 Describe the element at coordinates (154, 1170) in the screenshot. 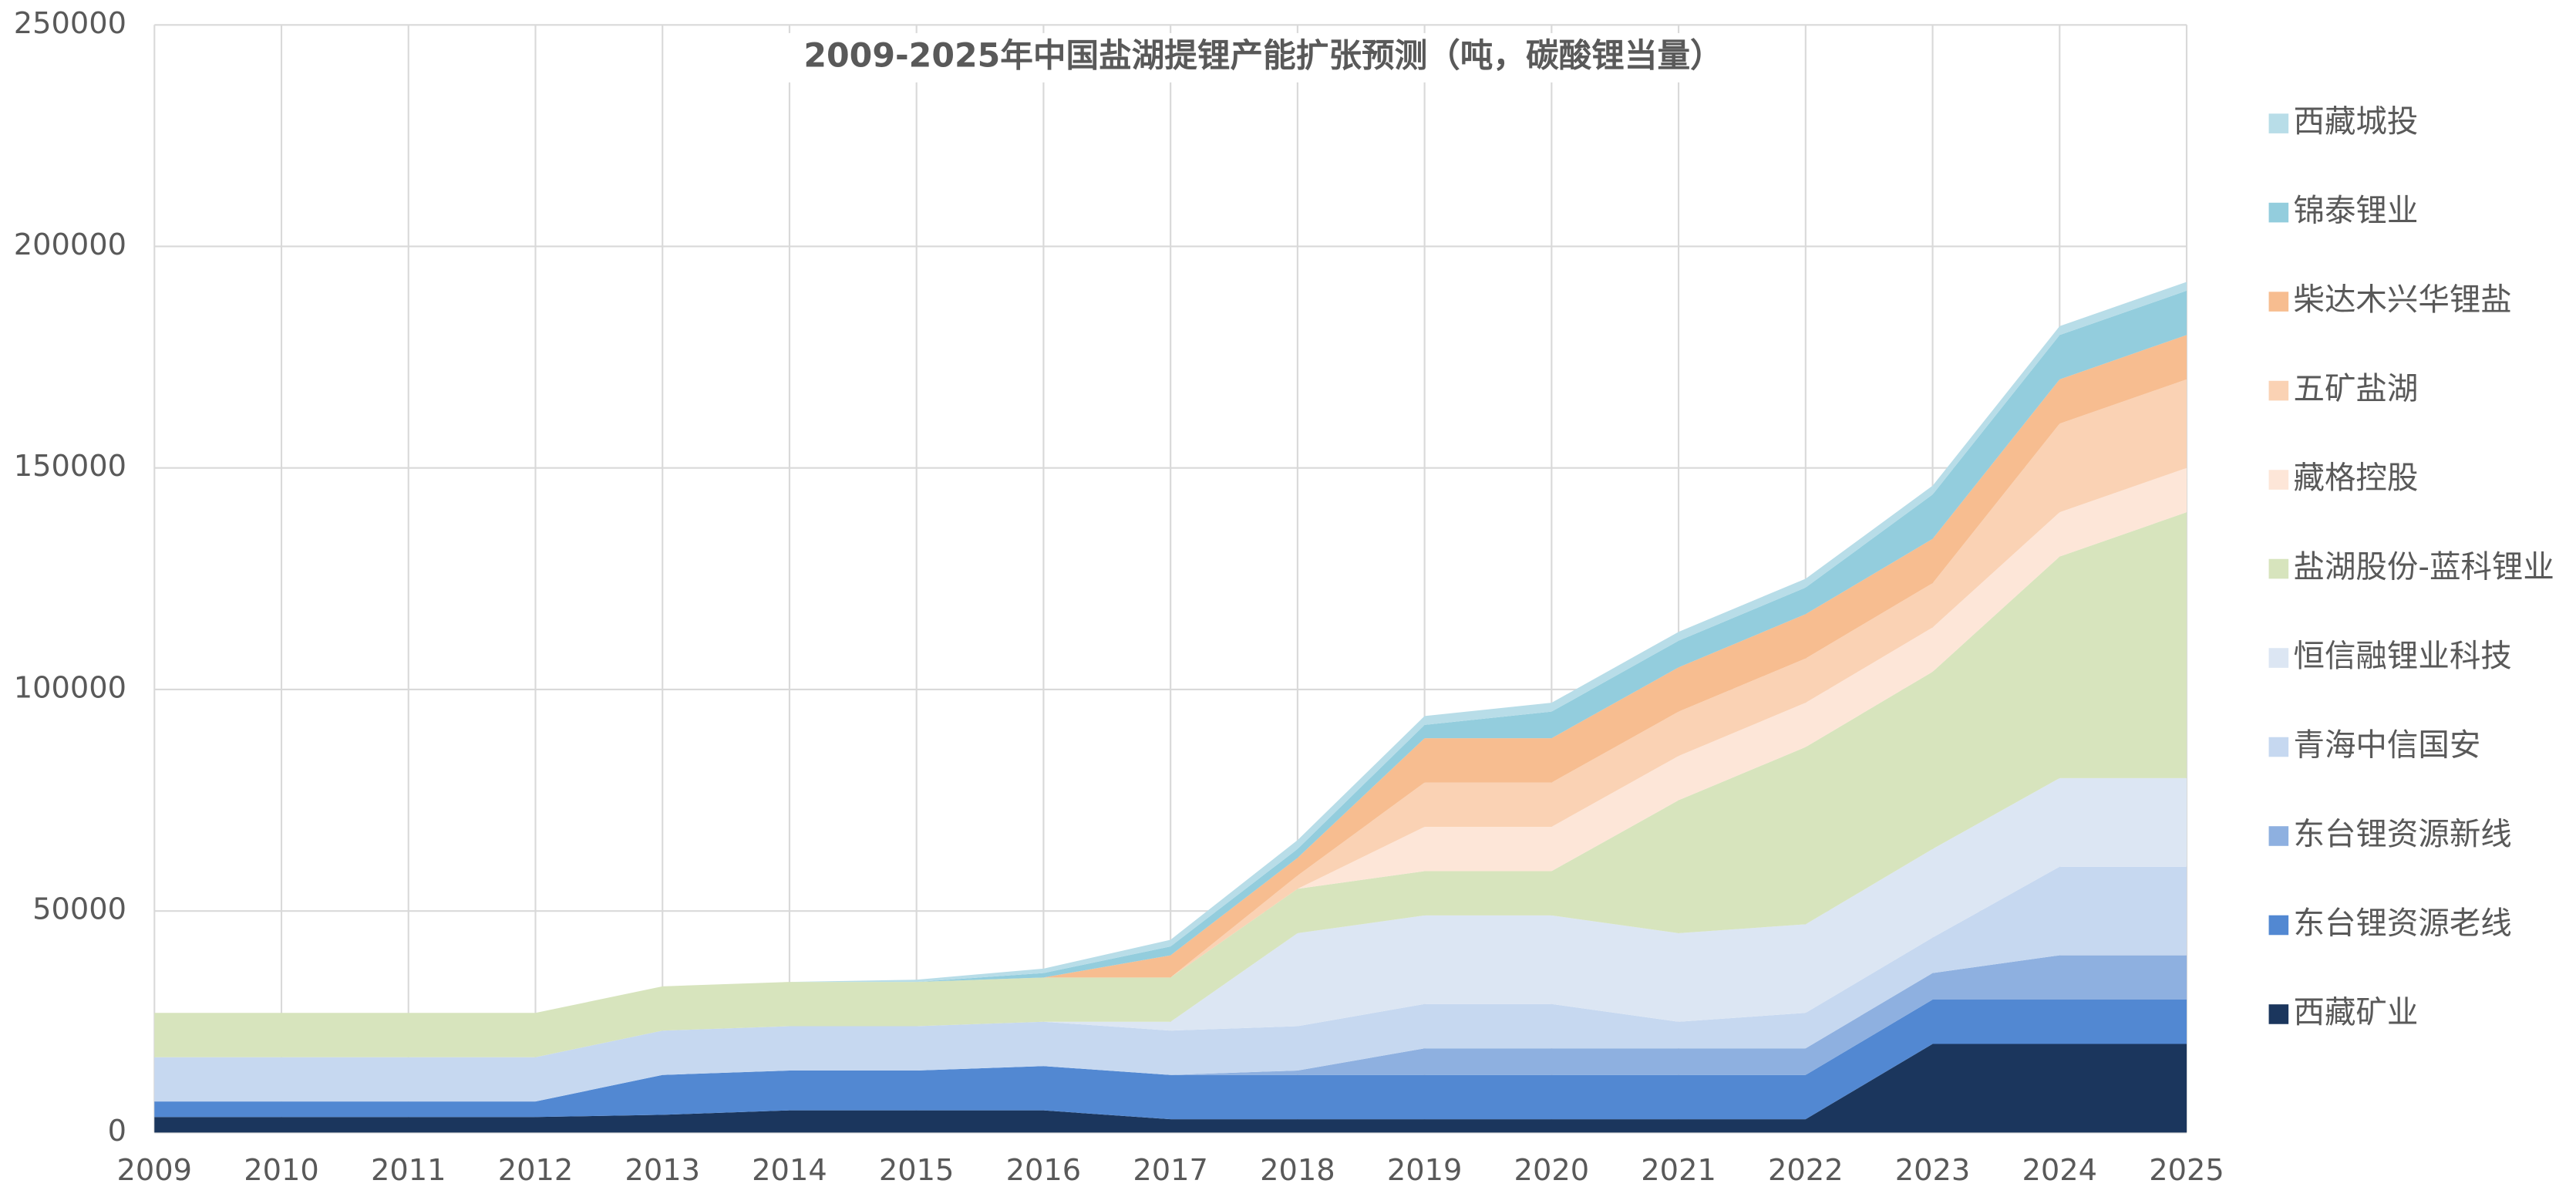

I see `x-tick-label: 2009` at that location.